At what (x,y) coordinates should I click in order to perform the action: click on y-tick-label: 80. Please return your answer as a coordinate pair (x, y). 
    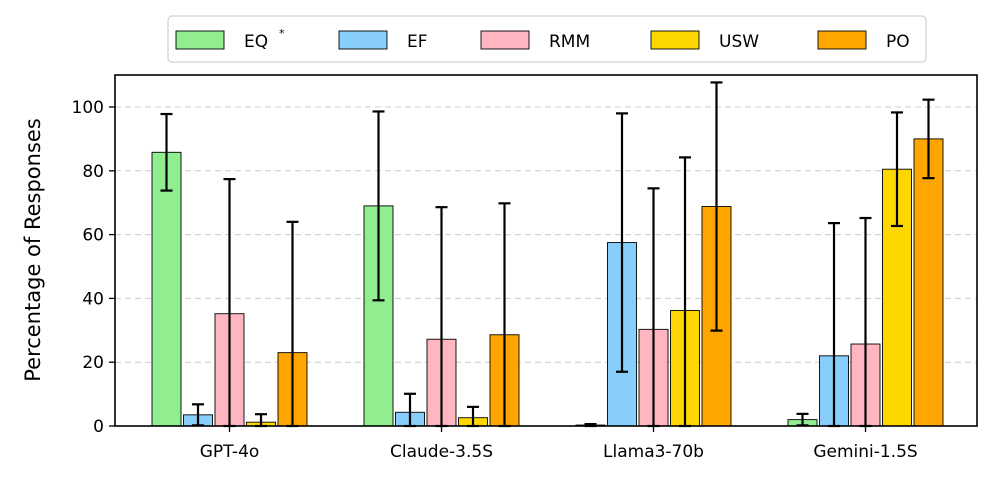
    Looking at the image, I should click on (93, 172).